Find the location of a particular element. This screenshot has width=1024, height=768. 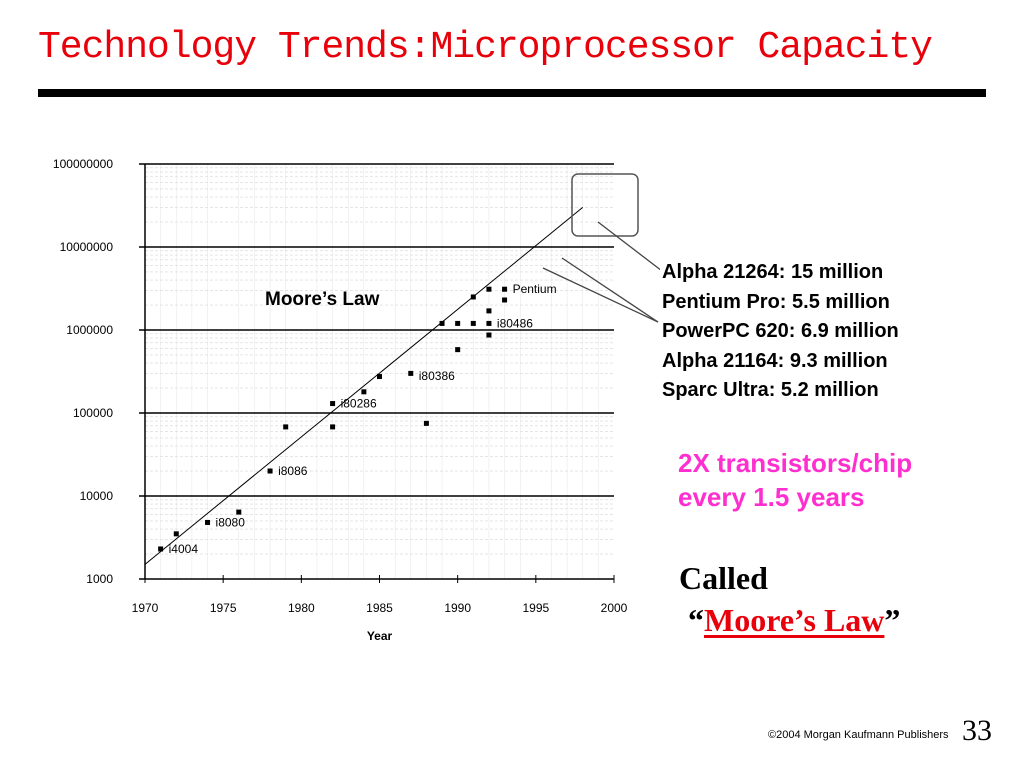

y-tick-label: 100000 is located at coordinates (93, 413).